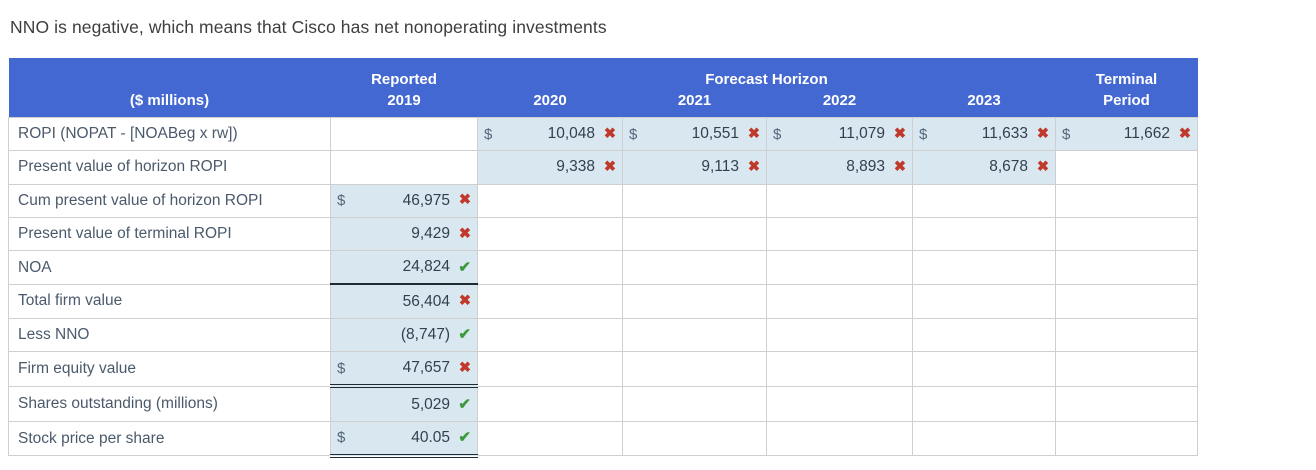 This screenshot has width=1316, height=470. I want to click on cell-terminal: $11,662 ✖, so click(1126, 134).